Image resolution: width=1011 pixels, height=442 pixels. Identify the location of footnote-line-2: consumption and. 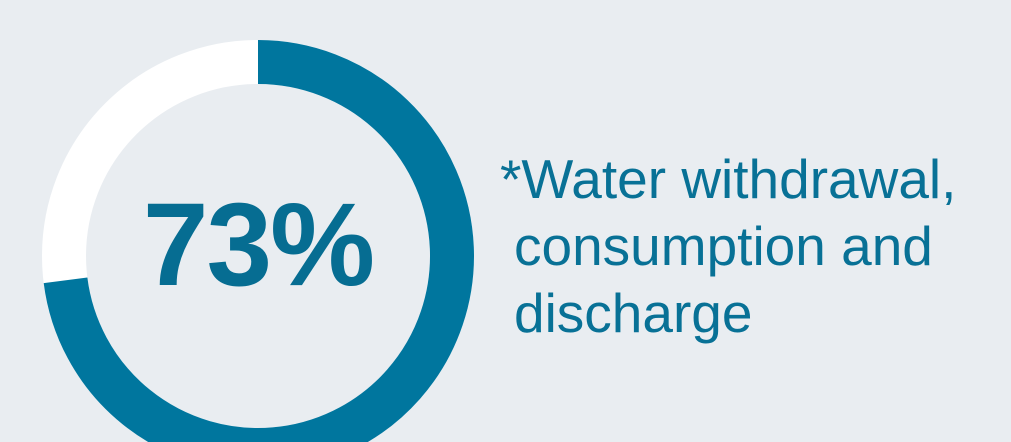
(723, 246).